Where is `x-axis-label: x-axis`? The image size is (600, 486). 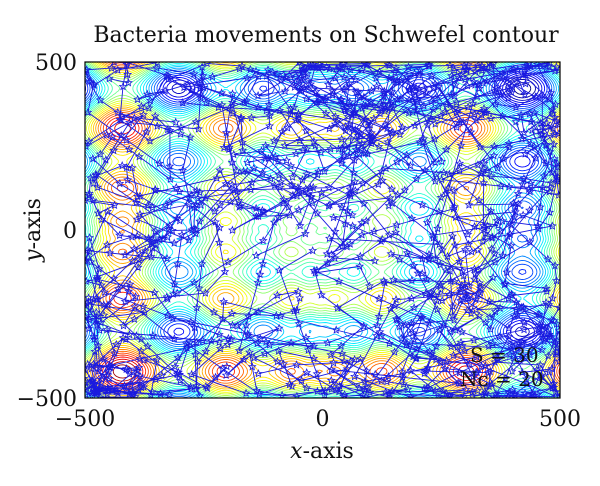 x-axis-label: x-axis is located at coordinates (322, 451).